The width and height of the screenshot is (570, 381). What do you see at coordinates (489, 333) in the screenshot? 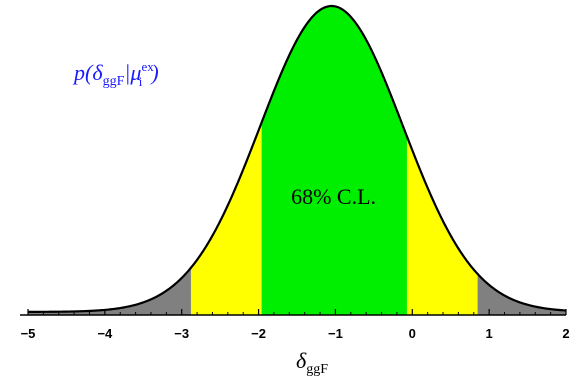
I see `x-tick-label: 1` at bounding box center [489, 333].